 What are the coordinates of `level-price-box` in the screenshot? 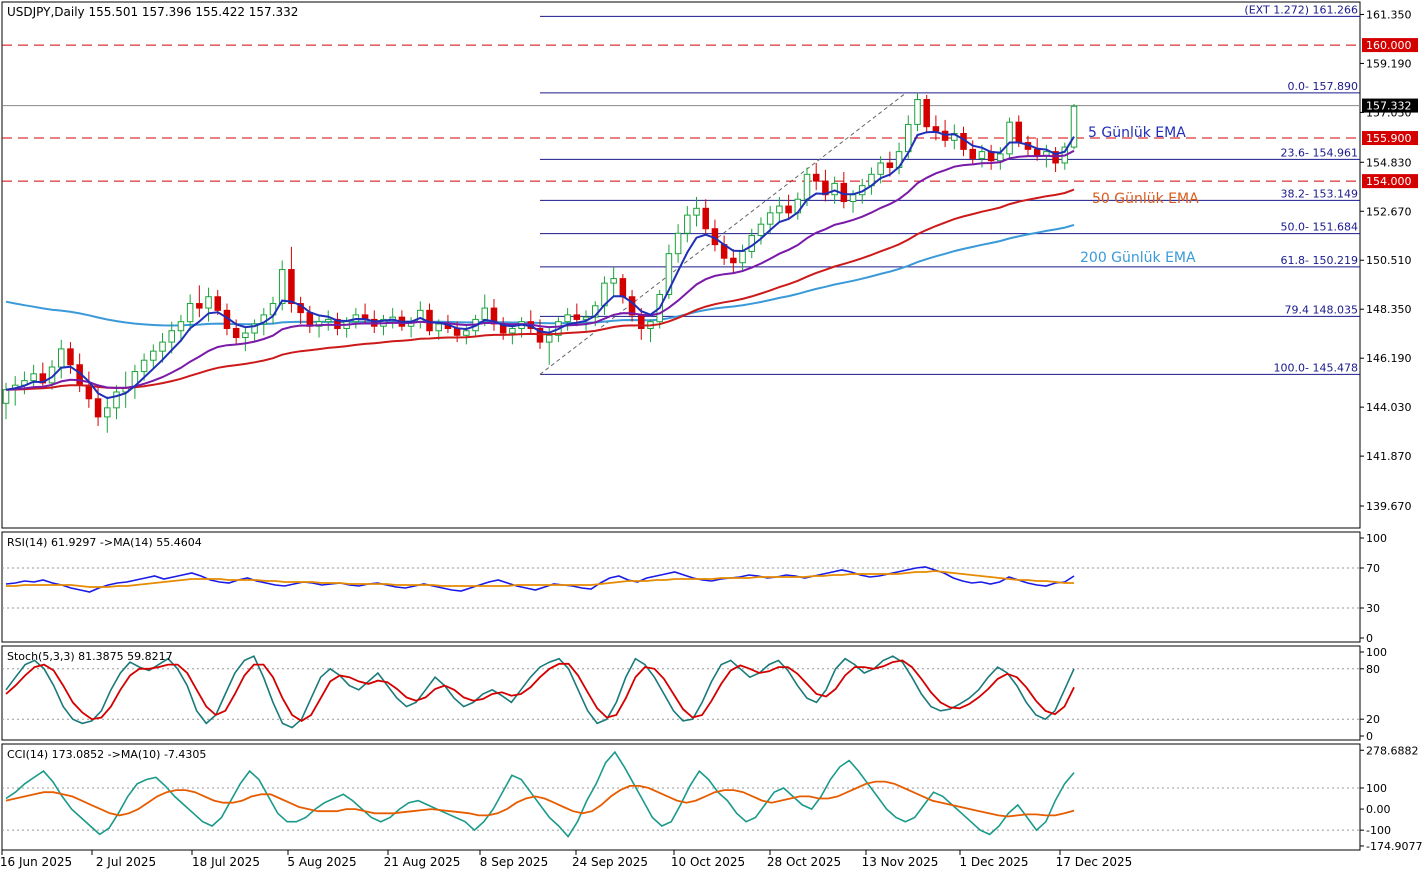 It's located at (1390, 181).